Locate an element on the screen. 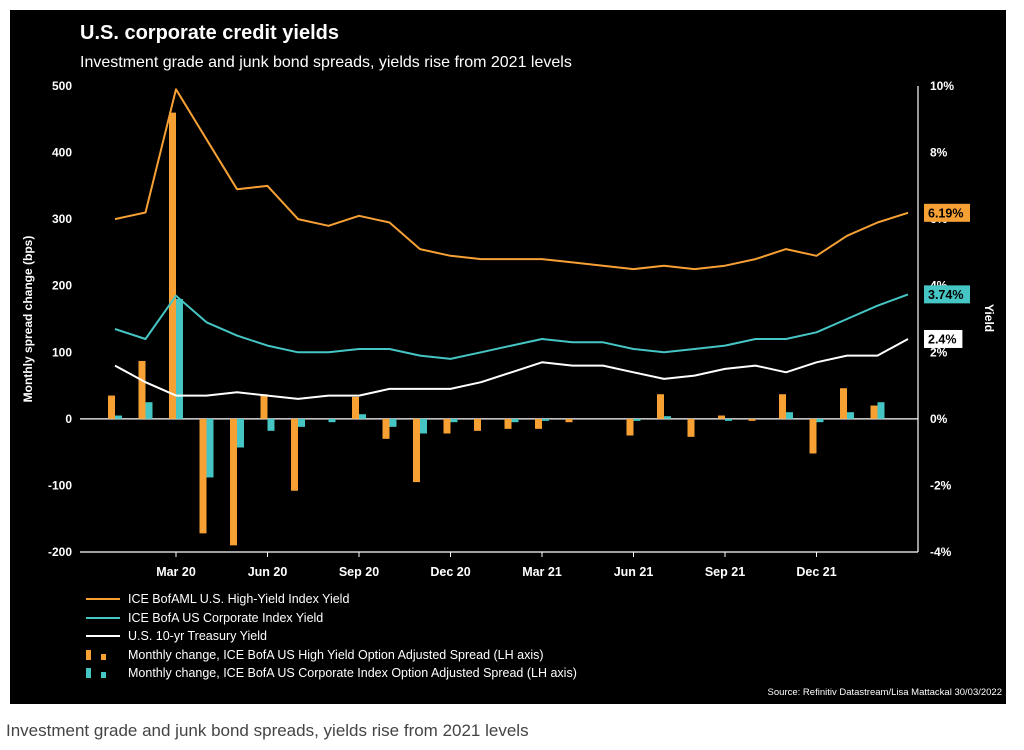 The image size is (1024, 750). x-tick-label: Sep 20 is located at coordinates (359, 572).